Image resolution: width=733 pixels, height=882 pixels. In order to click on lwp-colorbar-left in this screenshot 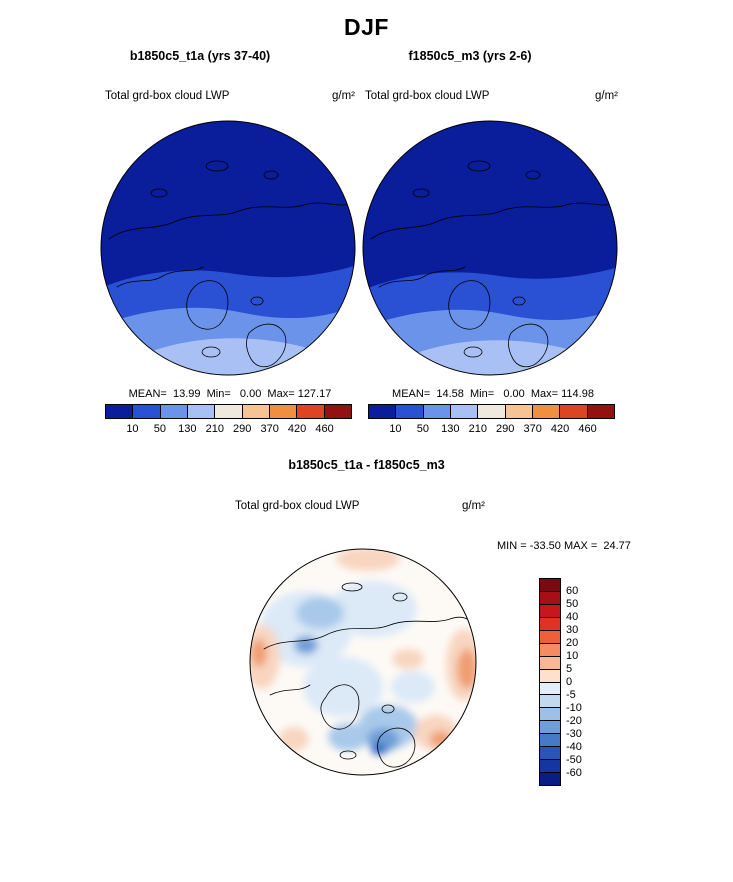, I will do `click(228, 411)`.